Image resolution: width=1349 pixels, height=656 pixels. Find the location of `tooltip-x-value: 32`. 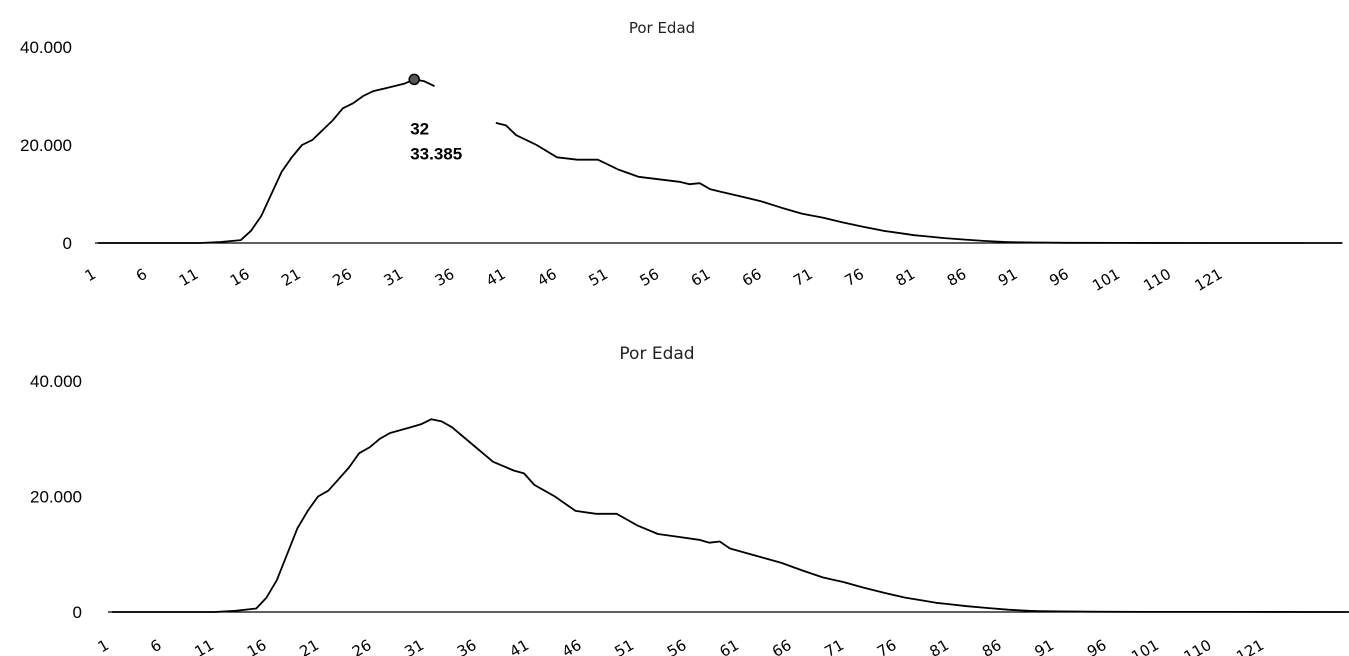

tooltip-x-value: 32 is located at coordinates (419, 128).